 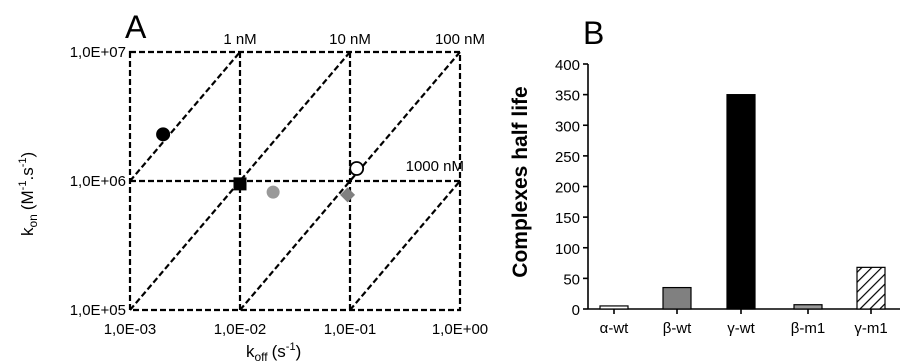 I want to click on x-tick-label: 1,0E+00, so click(x=460, y=329).